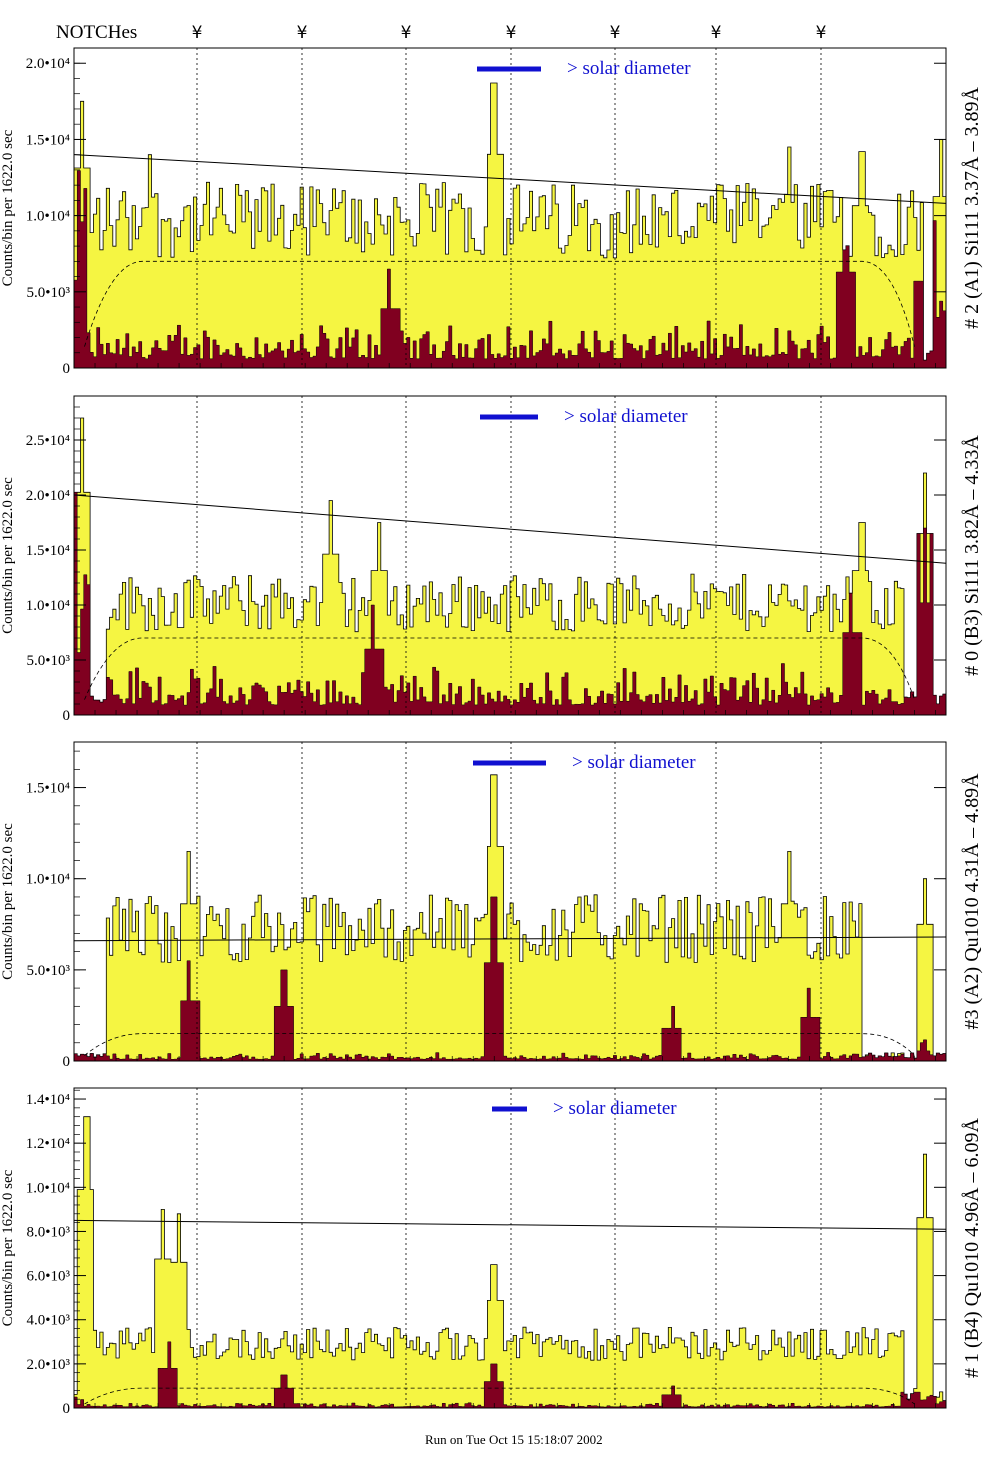 The width and height of the screenshot is (1004, 1476). I want to click on y-tick-label: 6.0•10³, so click(49, 1277).